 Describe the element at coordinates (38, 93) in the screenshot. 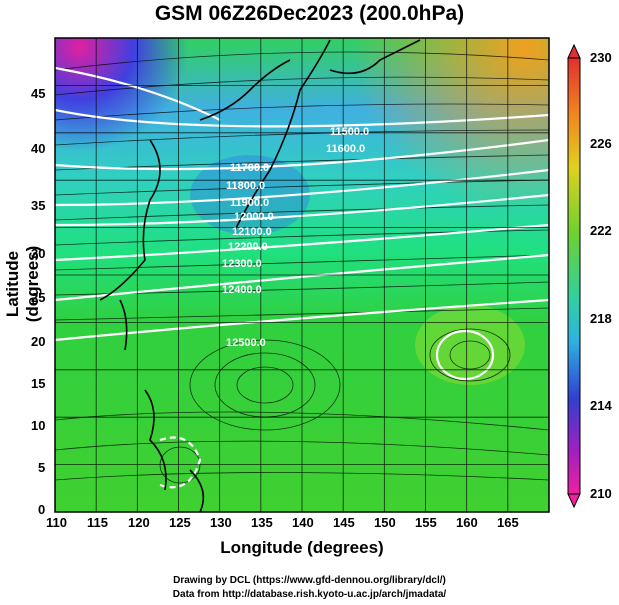

I see `y-tick: 45` at that location.